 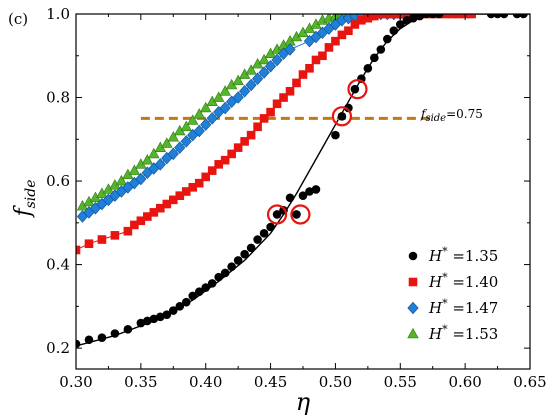 What do you see at coordinates (473, 334) in the screenshot?
I see `legend-label-value: =1.53` at bounding box center [473, 334].